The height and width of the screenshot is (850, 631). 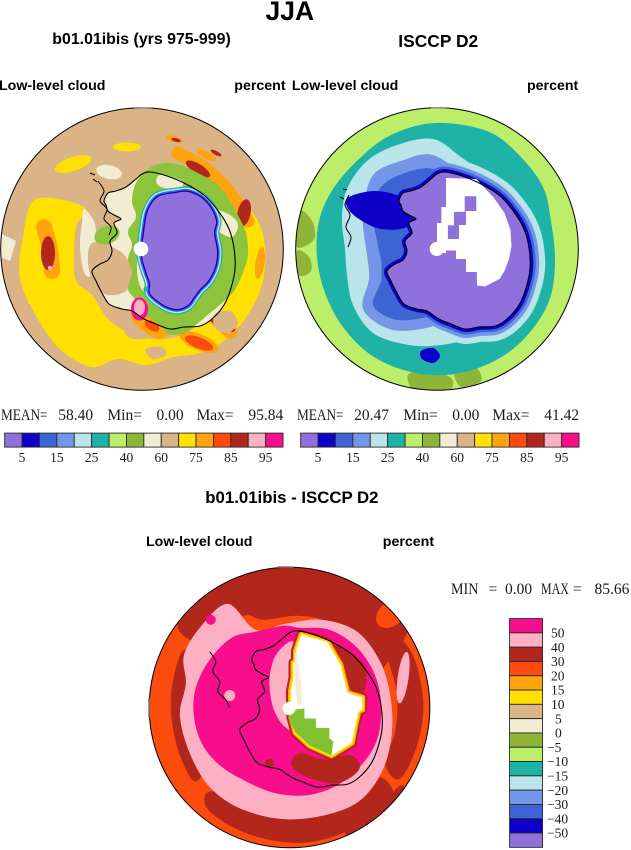 I want to click on svg-text: 50, so click(x=558, y=633).